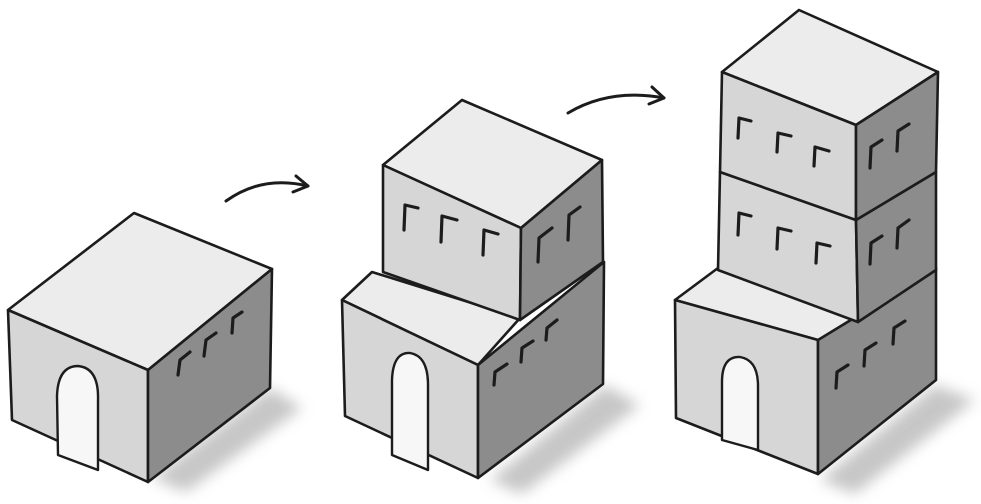 The width and height of the screenshot is (981, 504). Describe the element at coordinates (561, 240) in the screenshot. I see `upper-side-wall` at that location.